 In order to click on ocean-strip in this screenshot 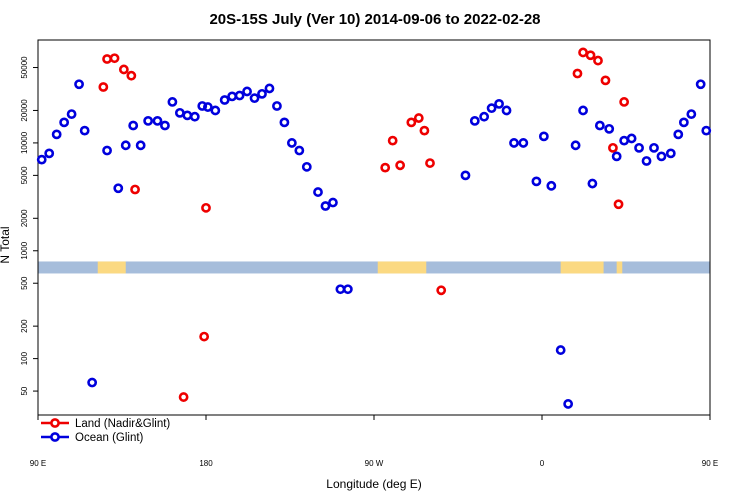, I will do `click(374, 267)`.